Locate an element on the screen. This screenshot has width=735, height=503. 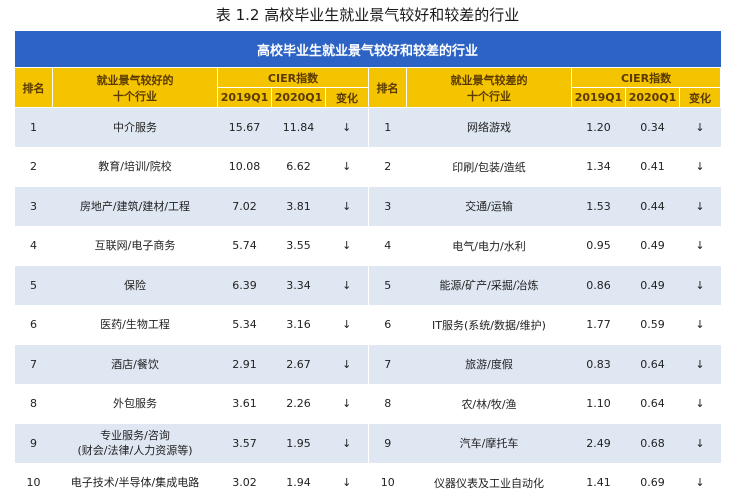
table-banner: 高校毕业生就业景气较好和较差的行业 is located at coordinates (367, 49).